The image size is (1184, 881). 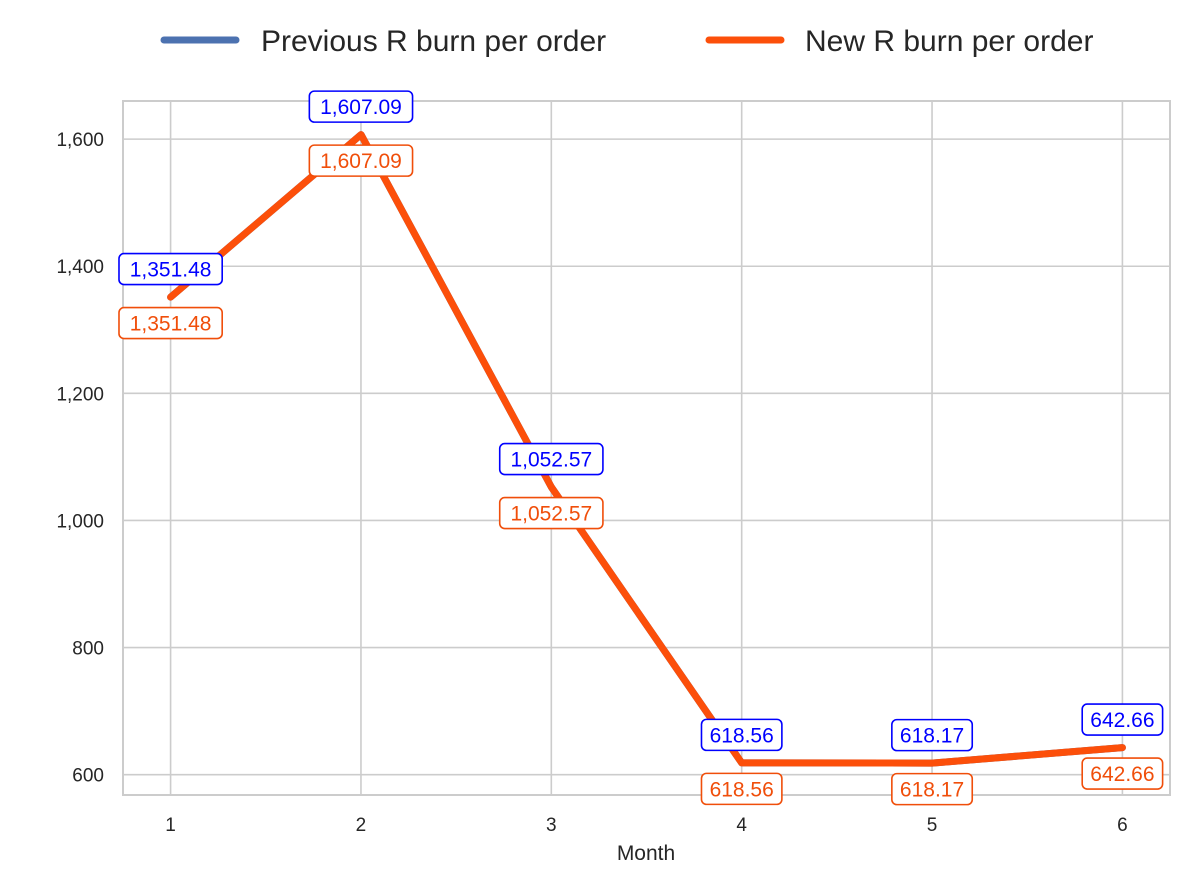 What do you see at coordinates (80, 140) in the screenshot?
I see `y-tick-label: 1,600` at bounding box center [80, 140].